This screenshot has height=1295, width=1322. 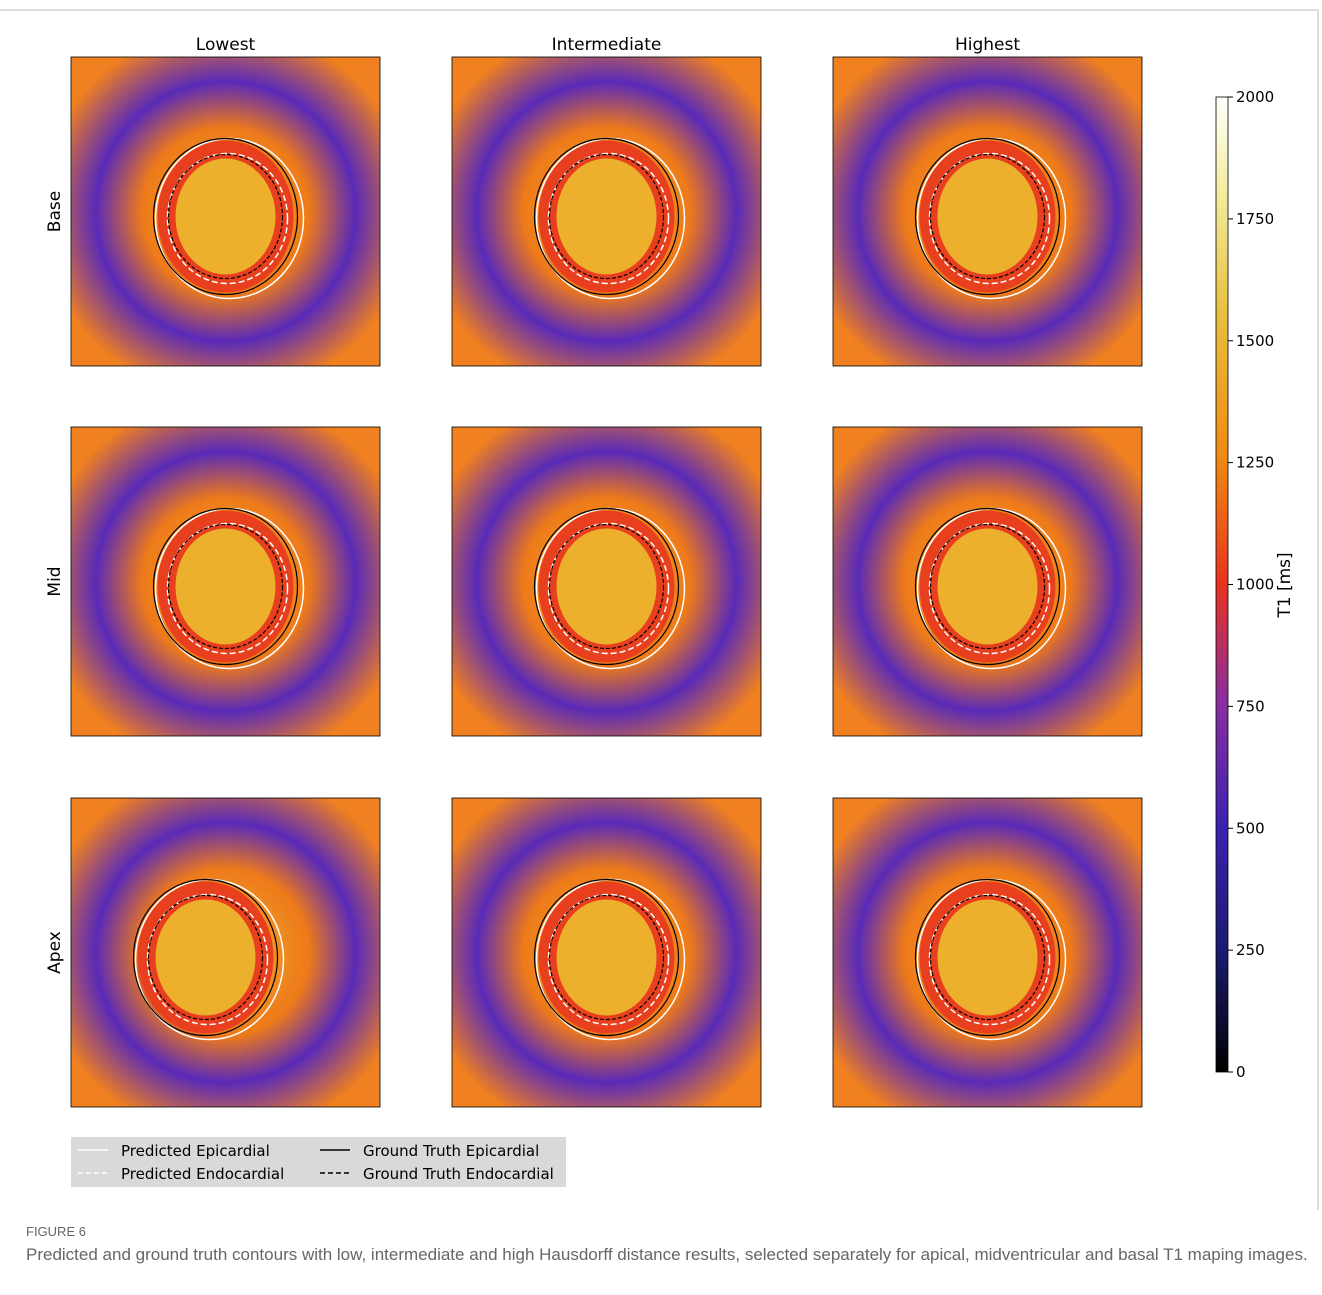 I want to click on legend-label: Predicted Epicardial, so click(x=195, y=1151).